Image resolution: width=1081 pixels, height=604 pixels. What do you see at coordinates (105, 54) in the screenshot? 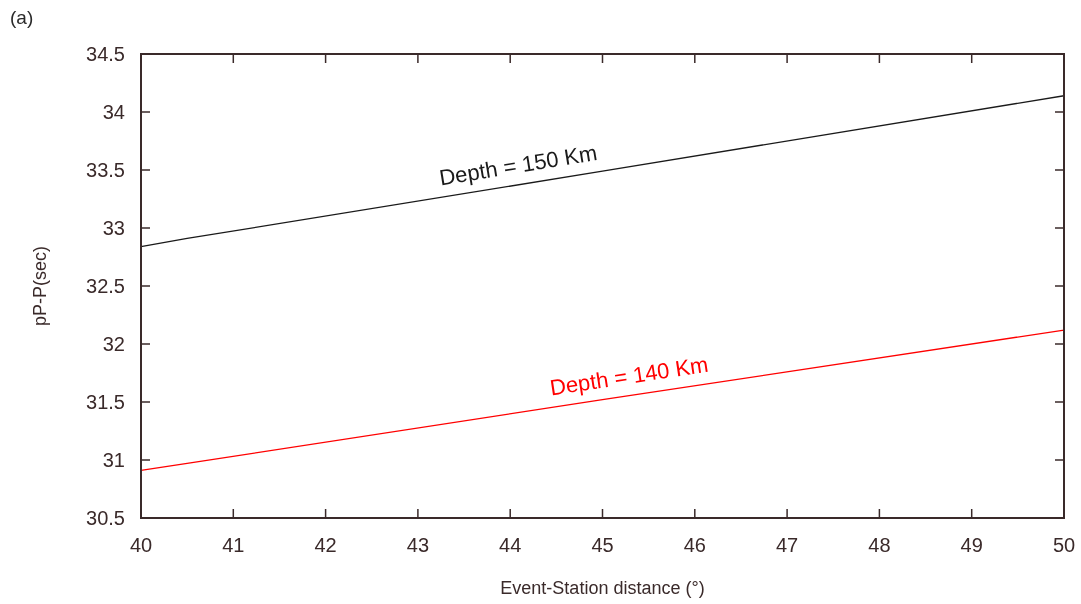
I see `y-tick-label: 34.5` at bounding box center [105, 54].